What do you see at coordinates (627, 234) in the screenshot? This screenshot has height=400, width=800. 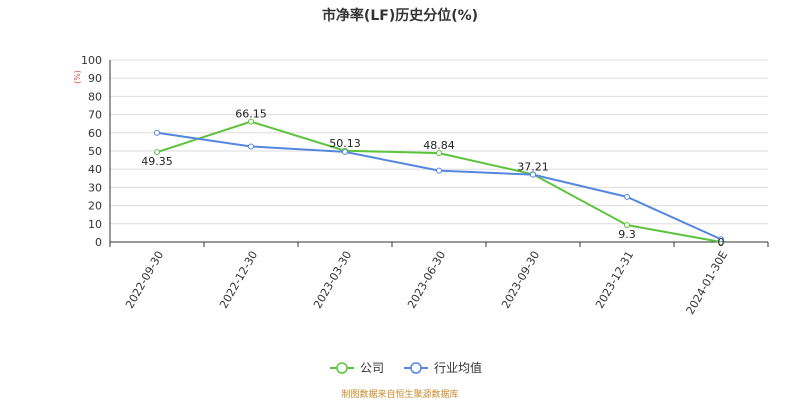 I see `data-label: 9.3` at bounding box center [627, 234].